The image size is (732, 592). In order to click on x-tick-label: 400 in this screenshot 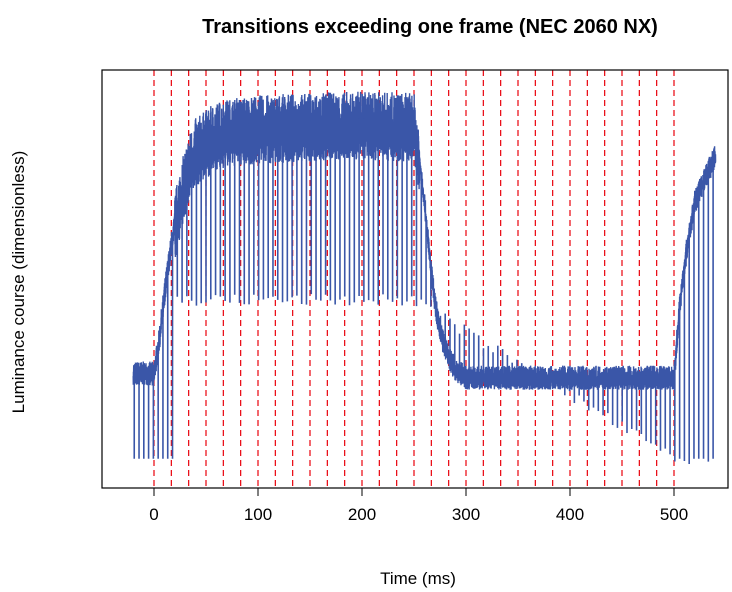, I will do `click(570, 514)`.